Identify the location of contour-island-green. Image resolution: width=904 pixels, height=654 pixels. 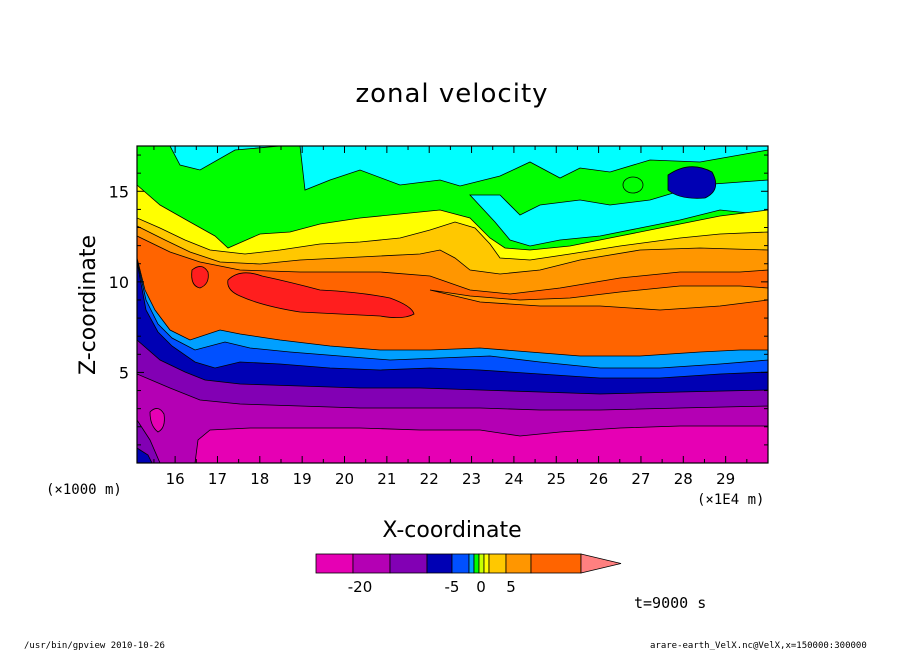
(633, 185).